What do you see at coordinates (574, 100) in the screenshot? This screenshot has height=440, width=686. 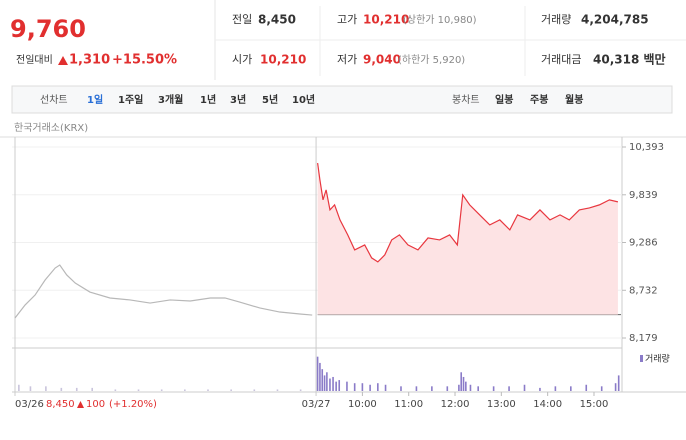 I see `tab: 월봉` at bounding box center [574, 100].